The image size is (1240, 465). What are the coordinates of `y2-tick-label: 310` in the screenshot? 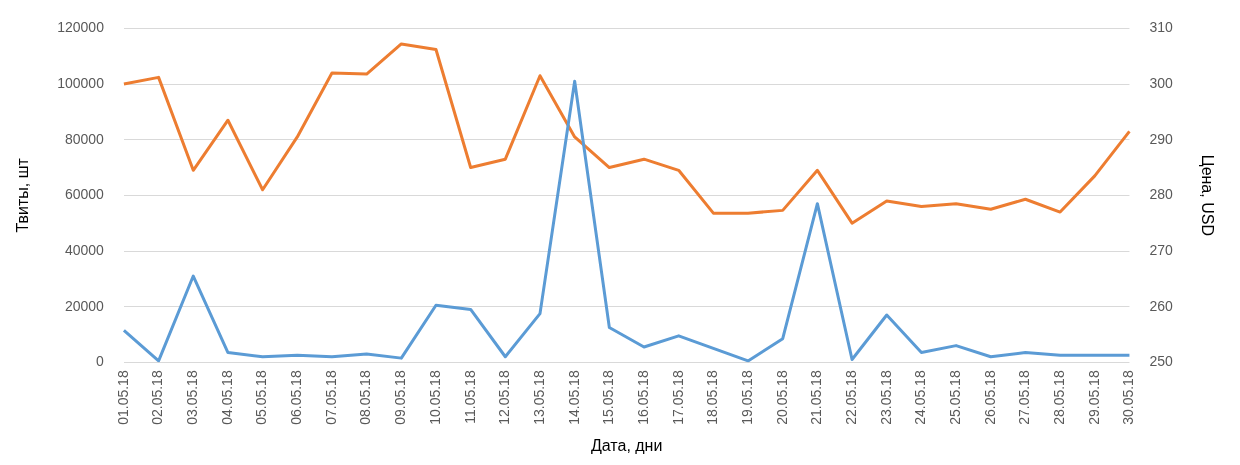 It's located at (1161, 27).